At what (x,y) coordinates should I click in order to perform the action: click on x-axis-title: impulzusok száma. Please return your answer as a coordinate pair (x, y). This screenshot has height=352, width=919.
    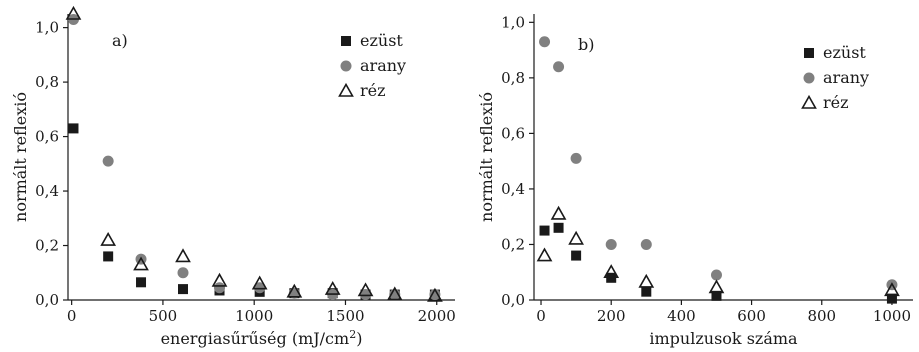
    Looking at the image, I should click on (723, 338).